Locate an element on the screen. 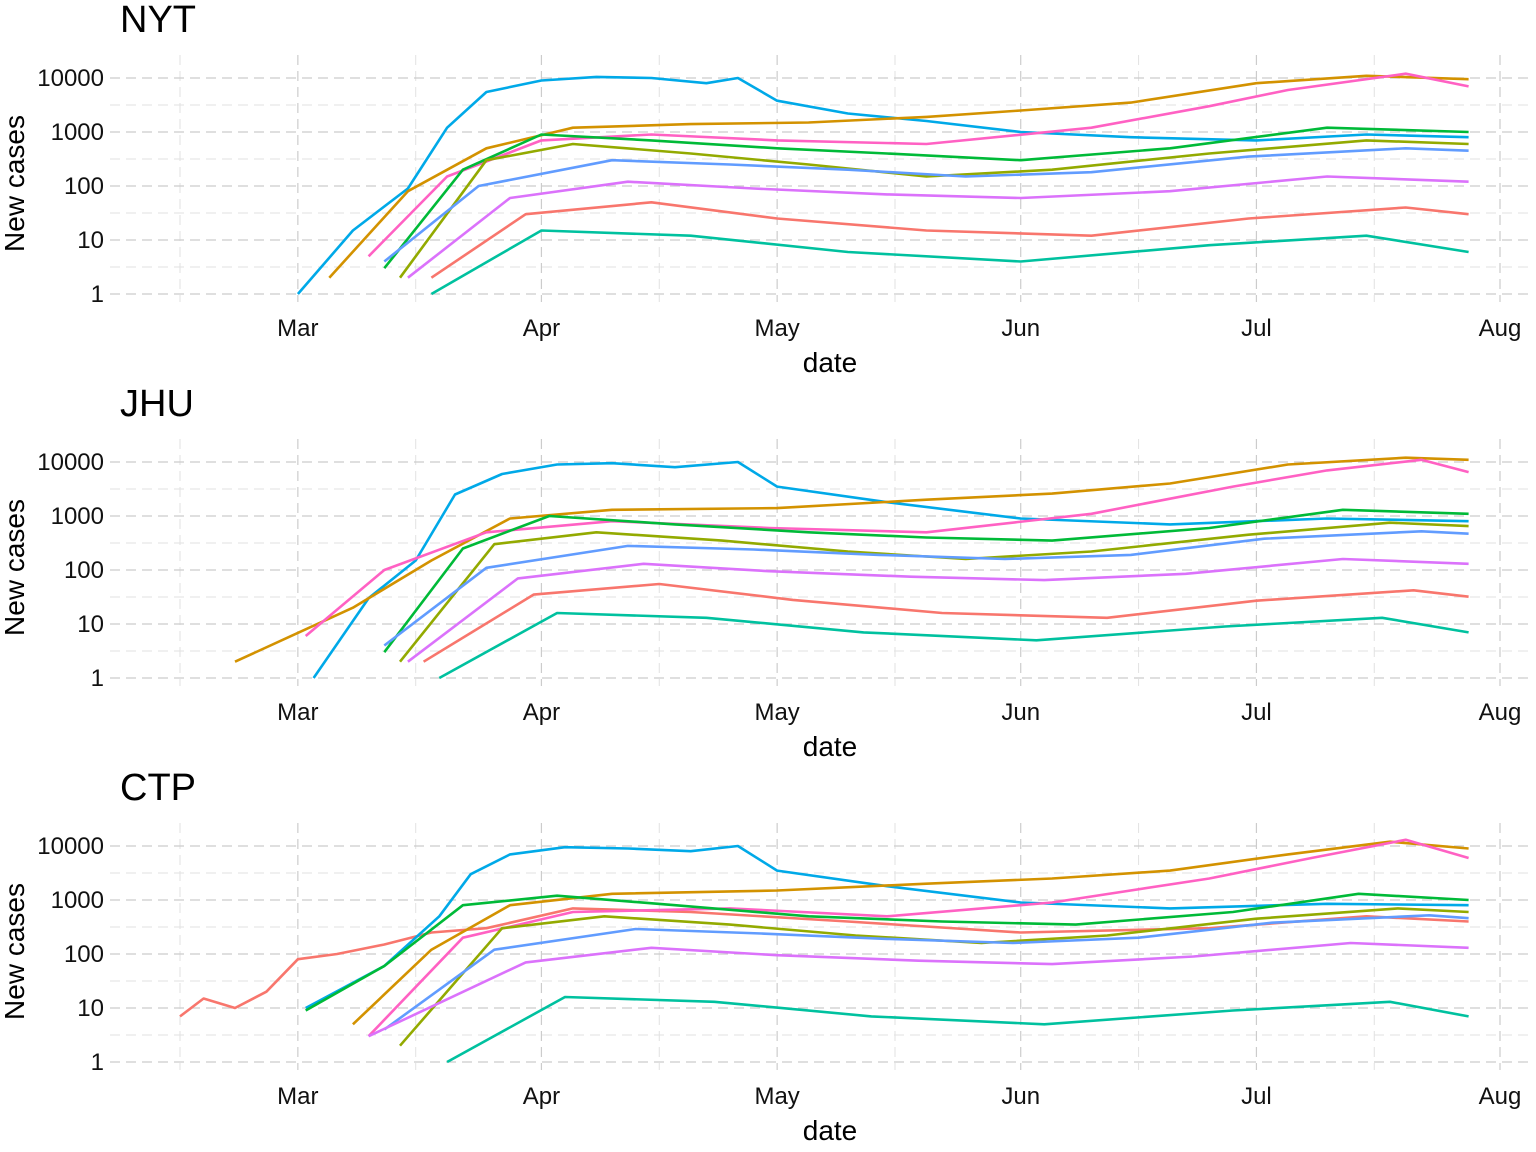 The height and width of the screenshot is (1152, 1536). chart-title: CTP is located at coordinates (158, 788).